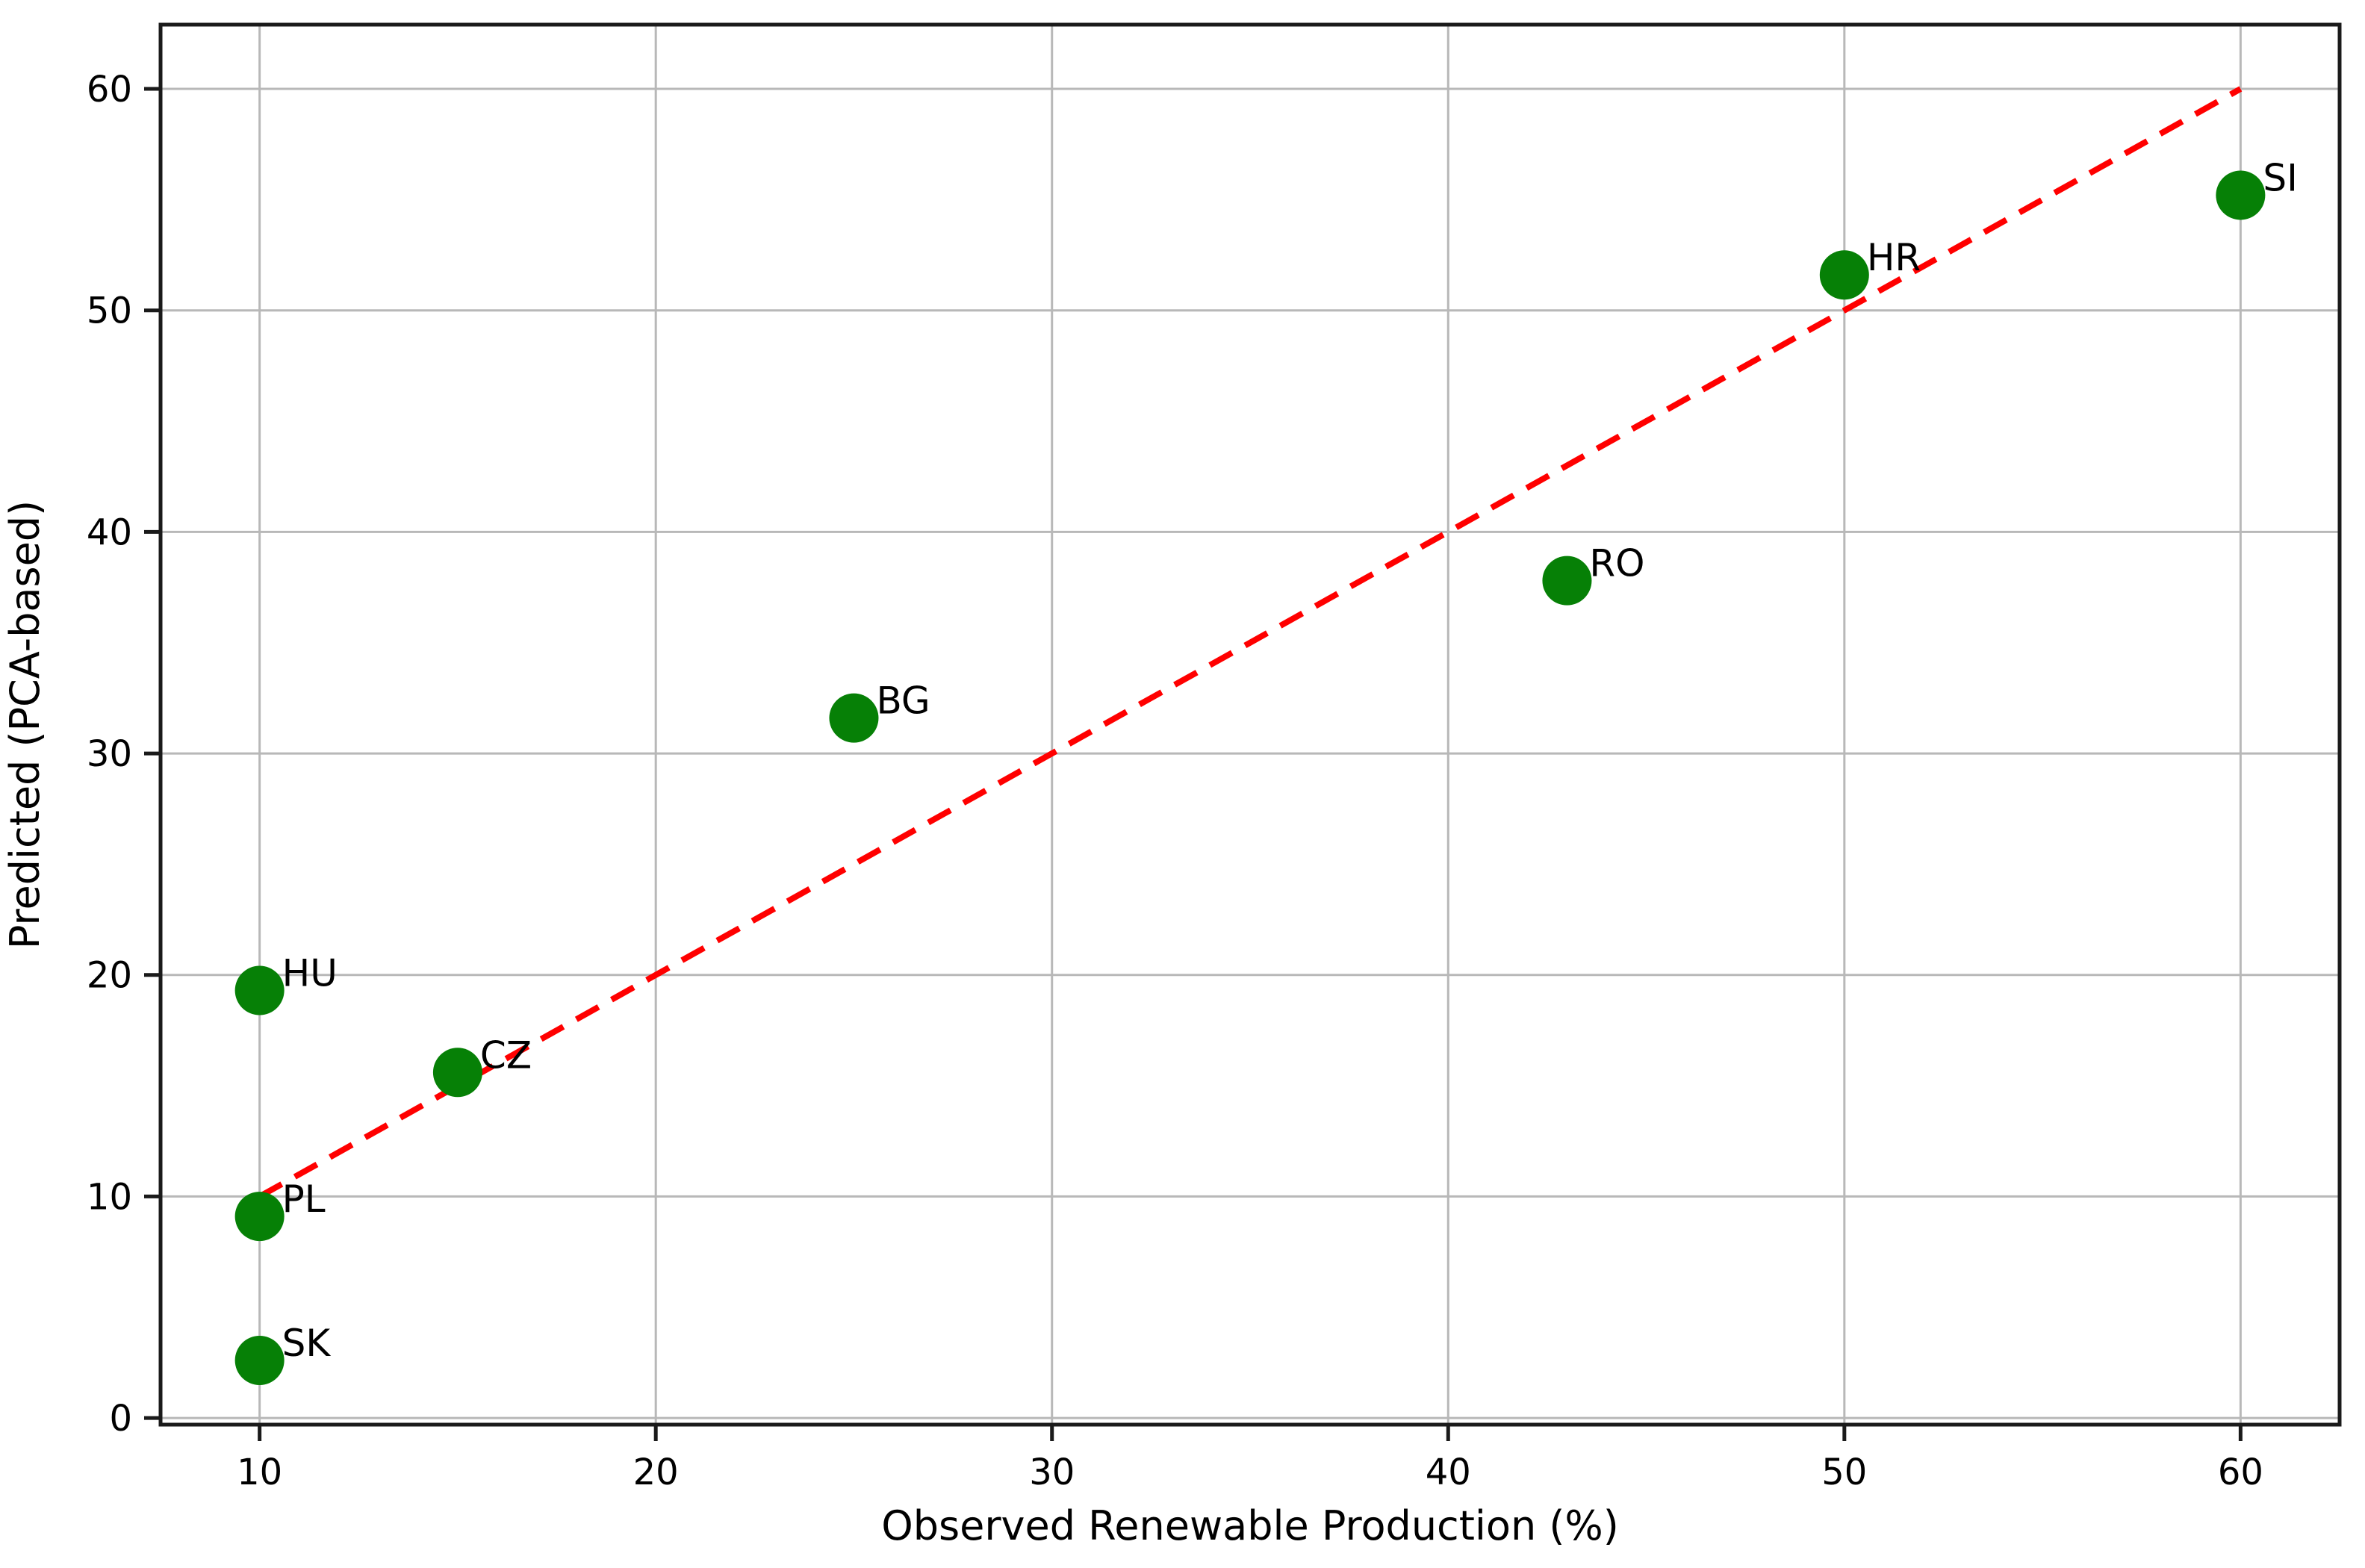 The width and height of the screenshot is (2365, 1568). What do you see at coordinates (307, 1343) in the screenshot?
I see `point-label-SK: SK` at bounding box center [307, 1343].